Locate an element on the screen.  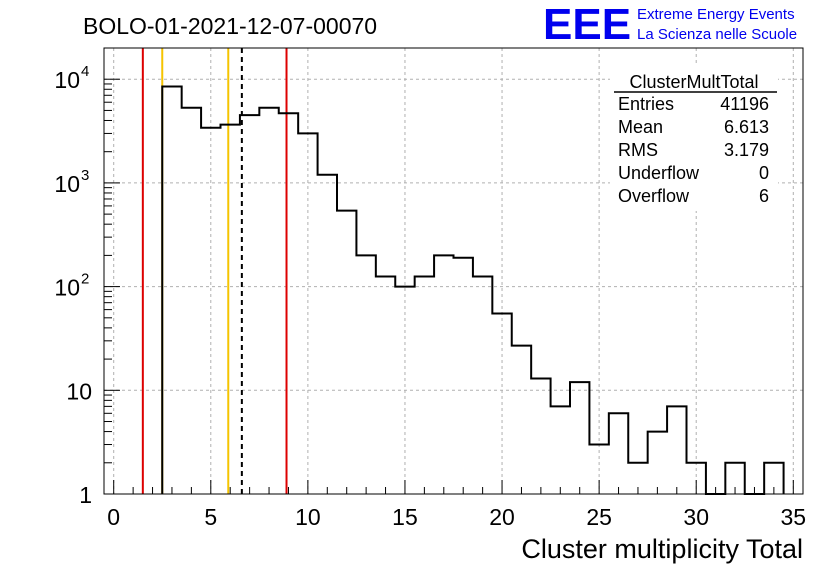
run-title: BOLO-01-2021-12-07-00070 is located at coordinates (230, 26).